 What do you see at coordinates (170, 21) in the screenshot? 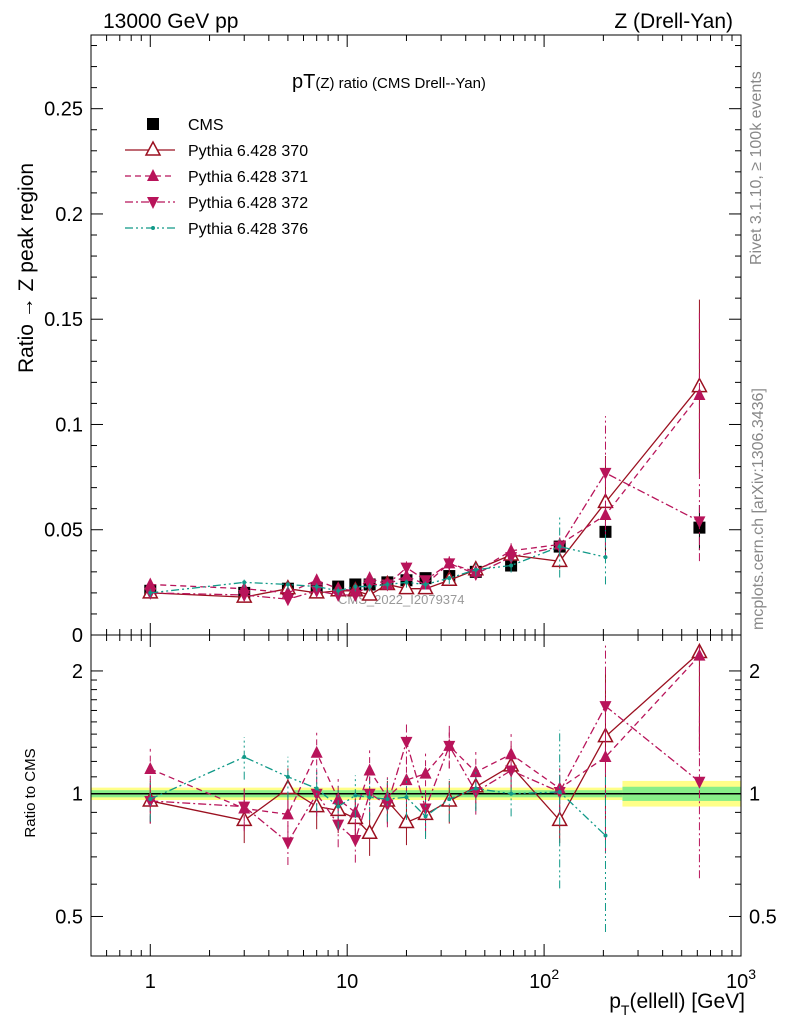
I see `header-left-label: 13000 GeV pp` at bounding box center [170, 21].